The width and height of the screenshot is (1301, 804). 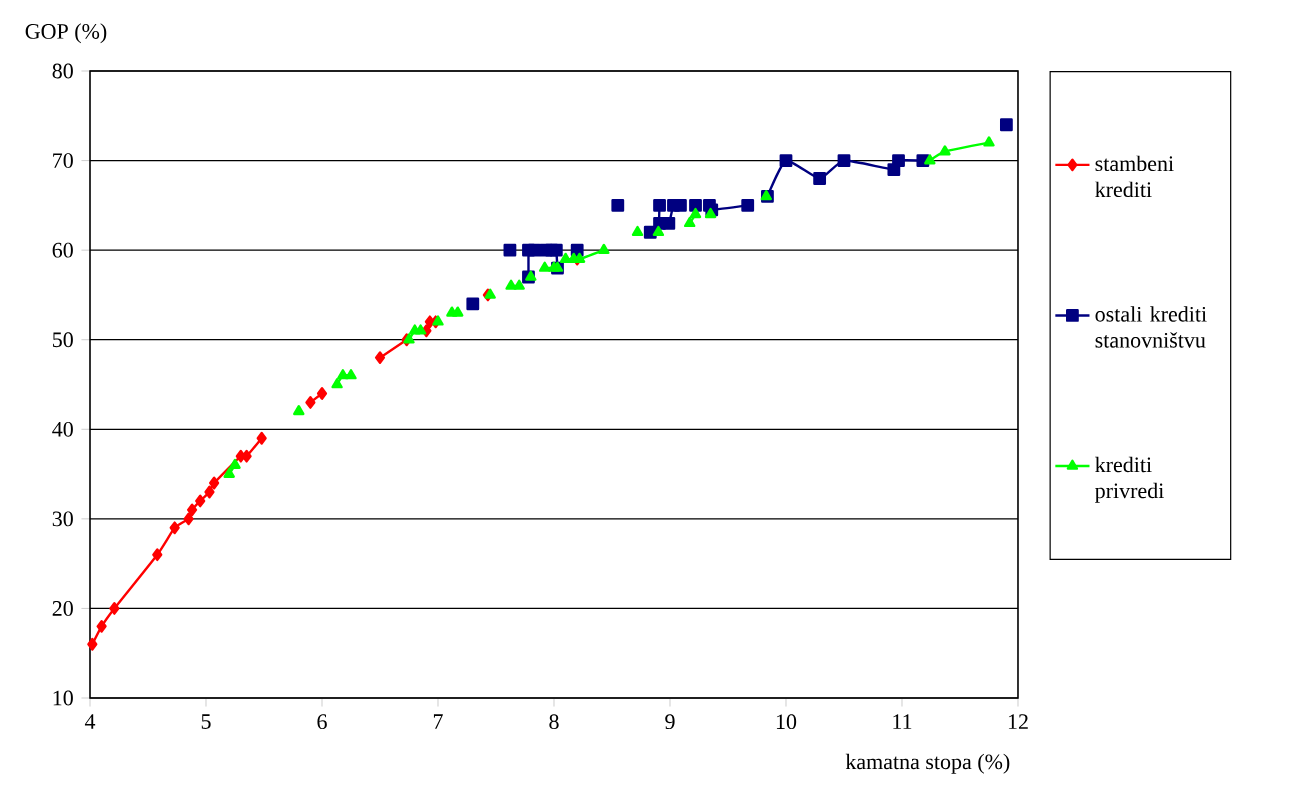 I want to click on x-tick-label: 11, so click(x=902, y=721).